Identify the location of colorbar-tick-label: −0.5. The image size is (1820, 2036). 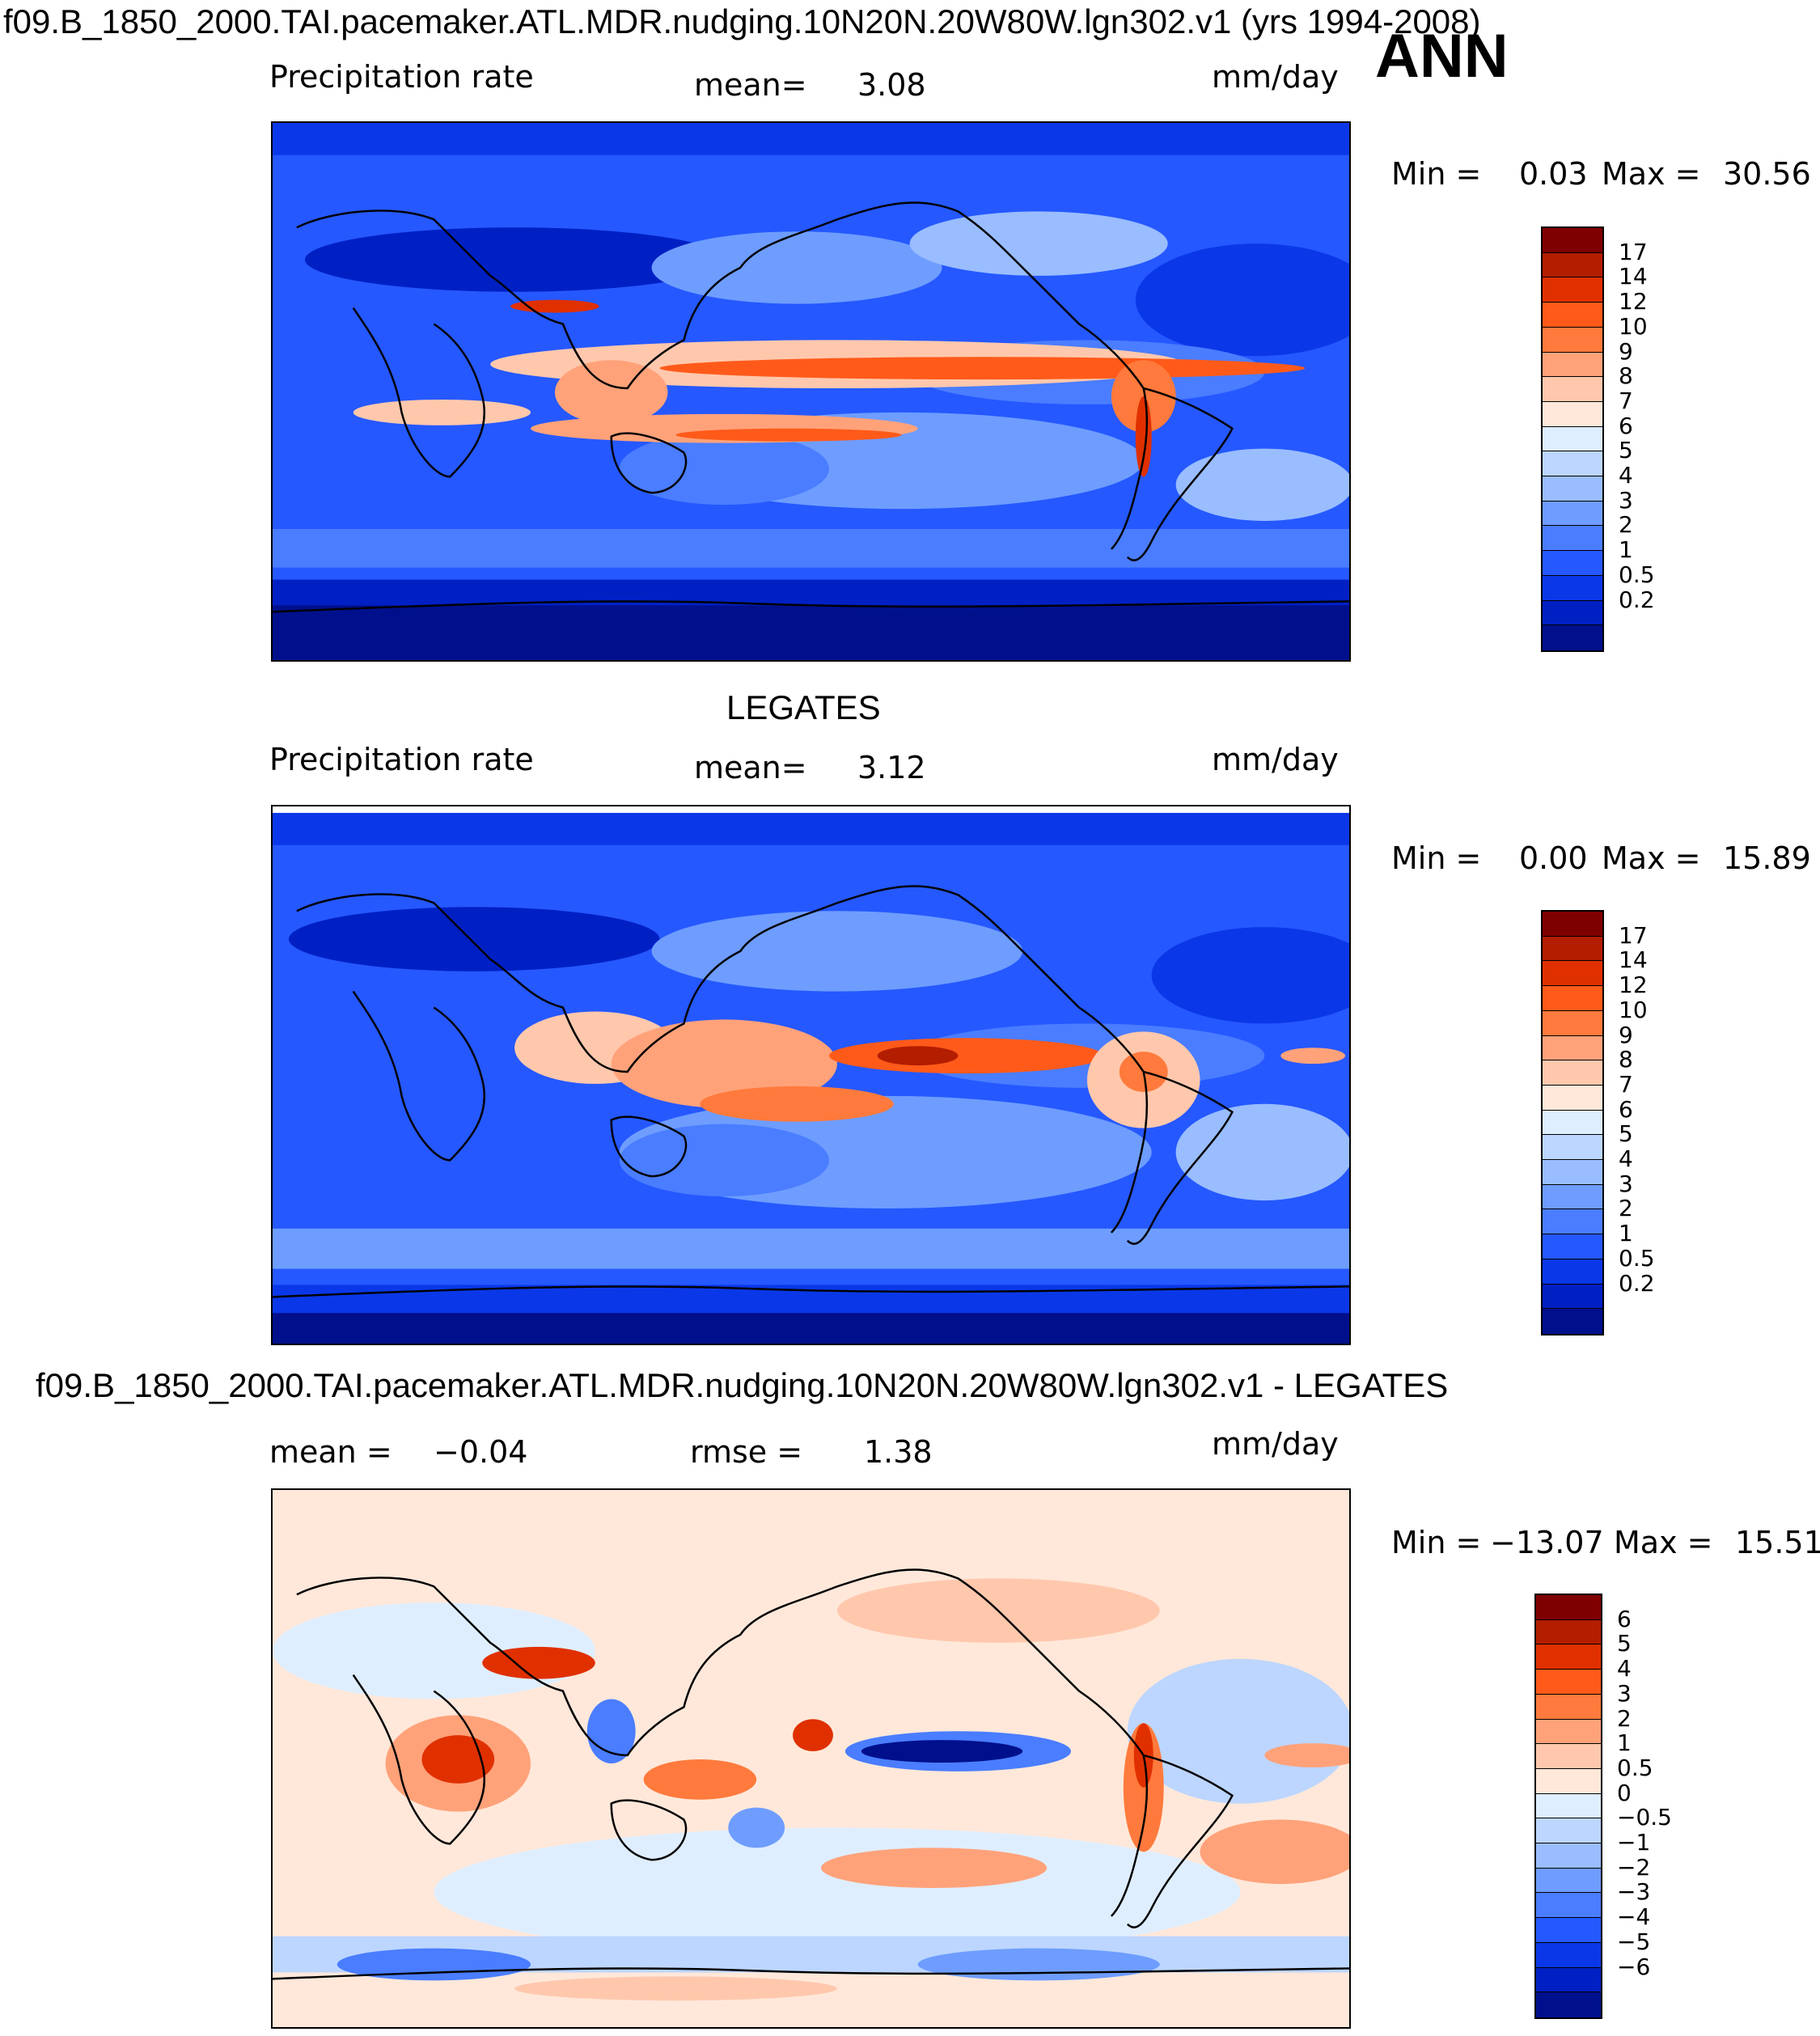
(1644, 1817).